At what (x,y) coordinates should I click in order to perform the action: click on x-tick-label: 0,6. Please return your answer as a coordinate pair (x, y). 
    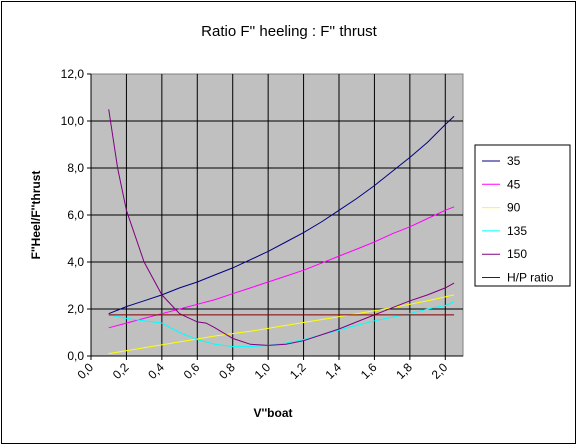
    Looking at the image, I should click on (192, 371).